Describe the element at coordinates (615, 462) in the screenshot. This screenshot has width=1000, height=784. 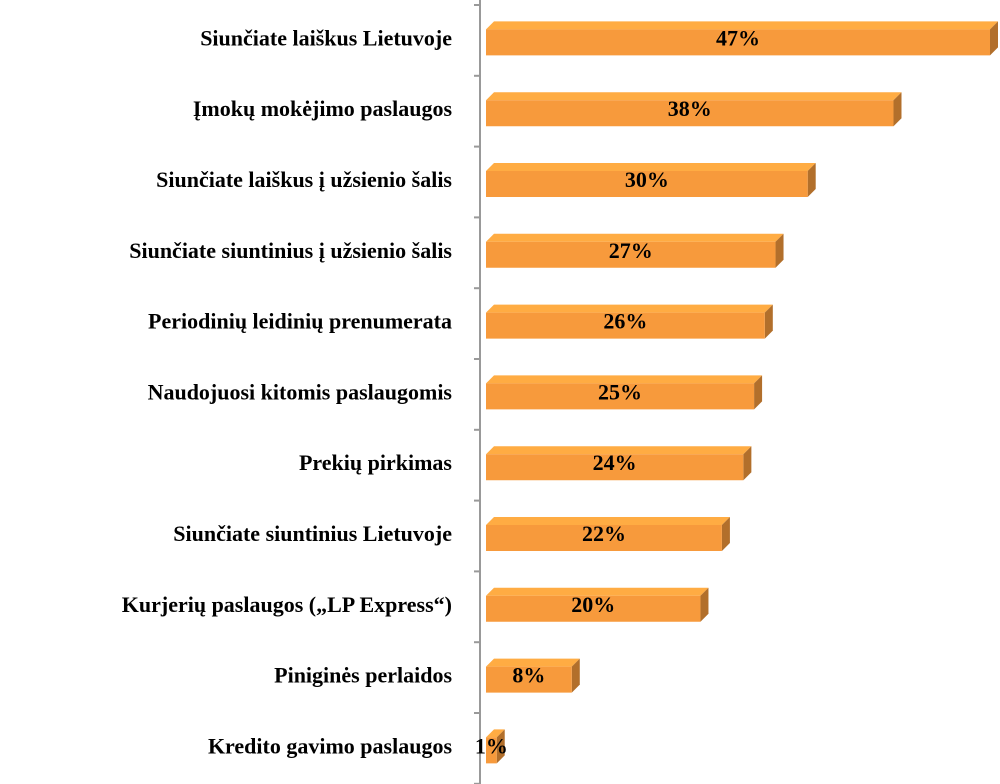
I see `data-label: 24%` at that location.